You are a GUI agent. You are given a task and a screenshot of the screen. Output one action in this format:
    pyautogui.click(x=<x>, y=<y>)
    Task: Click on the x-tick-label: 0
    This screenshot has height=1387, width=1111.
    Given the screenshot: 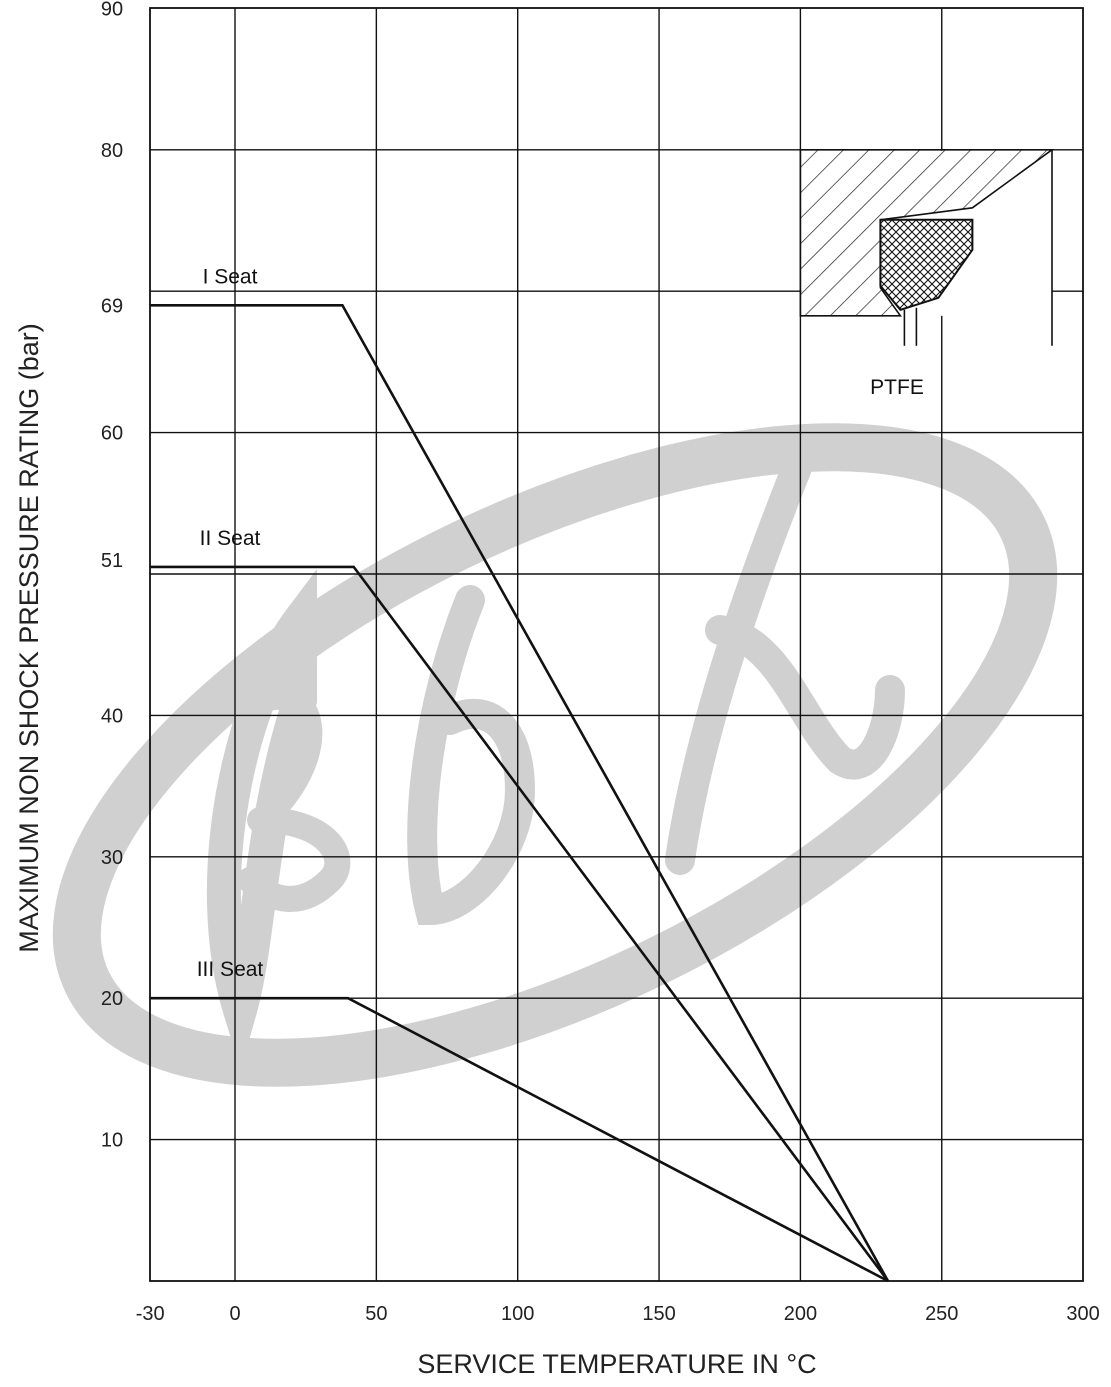 What is the action you would take?
    pyautogui.click(x=234, y=1314)
    